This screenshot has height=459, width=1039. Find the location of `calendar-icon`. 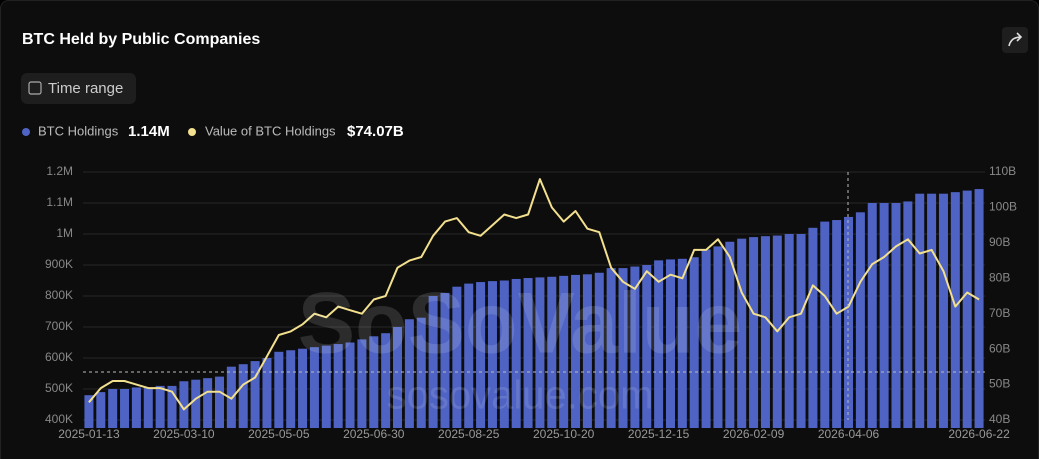

calendar-icon is located at coordinates (35, 88).